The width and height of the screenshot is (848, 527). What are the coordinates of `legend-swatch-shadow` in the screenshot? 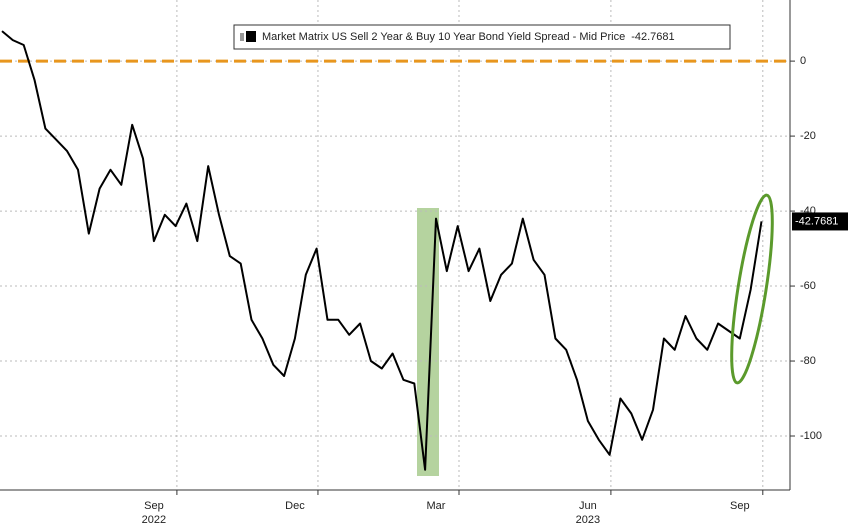 It's located at (242, 37).